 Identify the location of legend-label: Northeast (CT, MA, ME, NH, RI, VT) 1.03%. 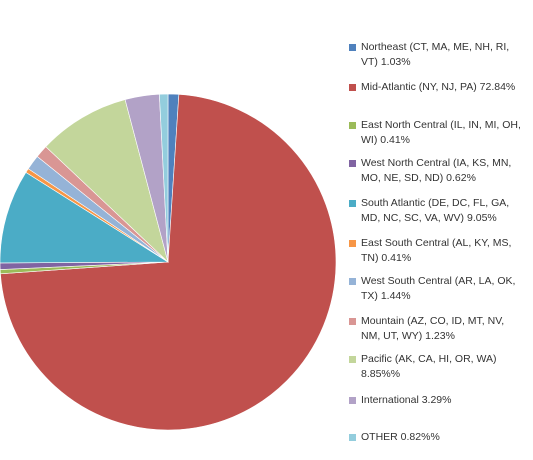
(435, 54).